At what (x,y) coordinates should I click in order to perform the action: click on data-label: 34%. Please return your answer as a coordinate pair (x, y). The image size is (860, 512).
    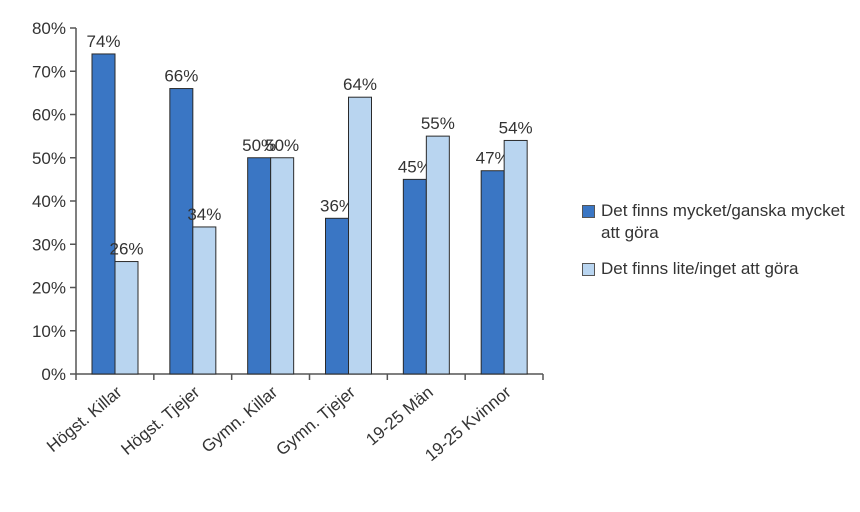
    Looking at the image, I should click on (204, 214).